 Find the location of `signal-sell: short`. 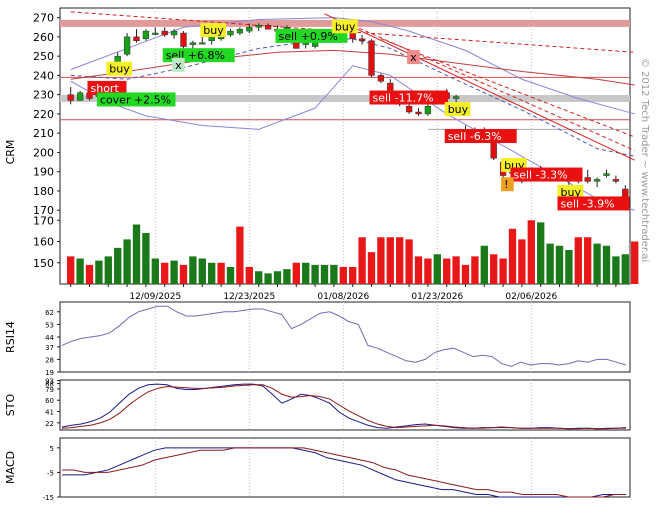

signal-sell: short is located at coordinates (107, 87).